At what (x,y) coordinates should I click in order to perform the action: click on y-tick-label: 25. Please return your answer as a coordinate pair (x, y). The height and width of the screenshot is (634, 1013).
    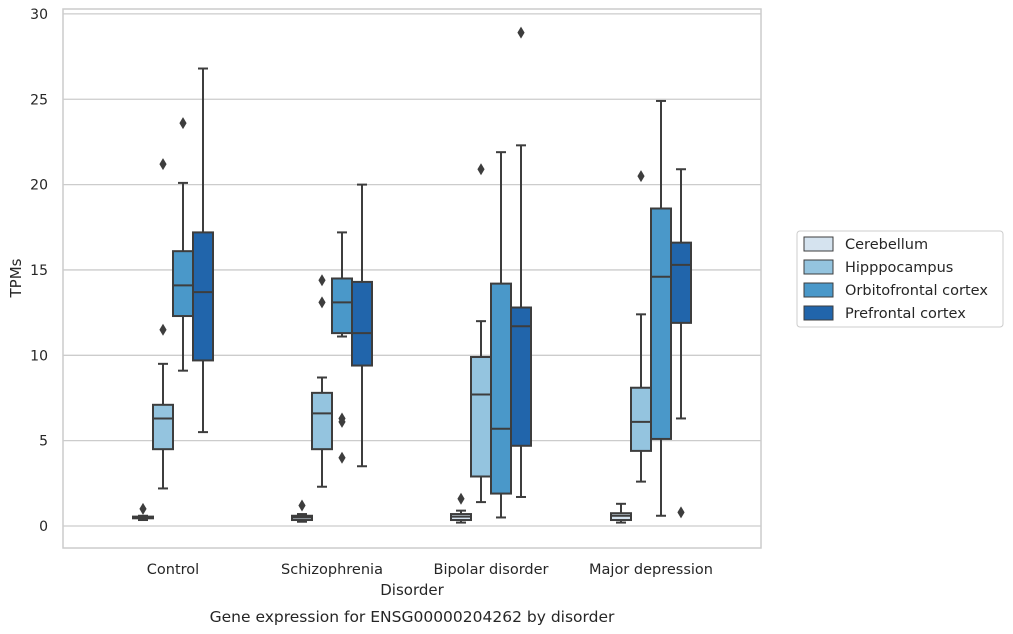
    Looking at the image, I should click on (39, 100).